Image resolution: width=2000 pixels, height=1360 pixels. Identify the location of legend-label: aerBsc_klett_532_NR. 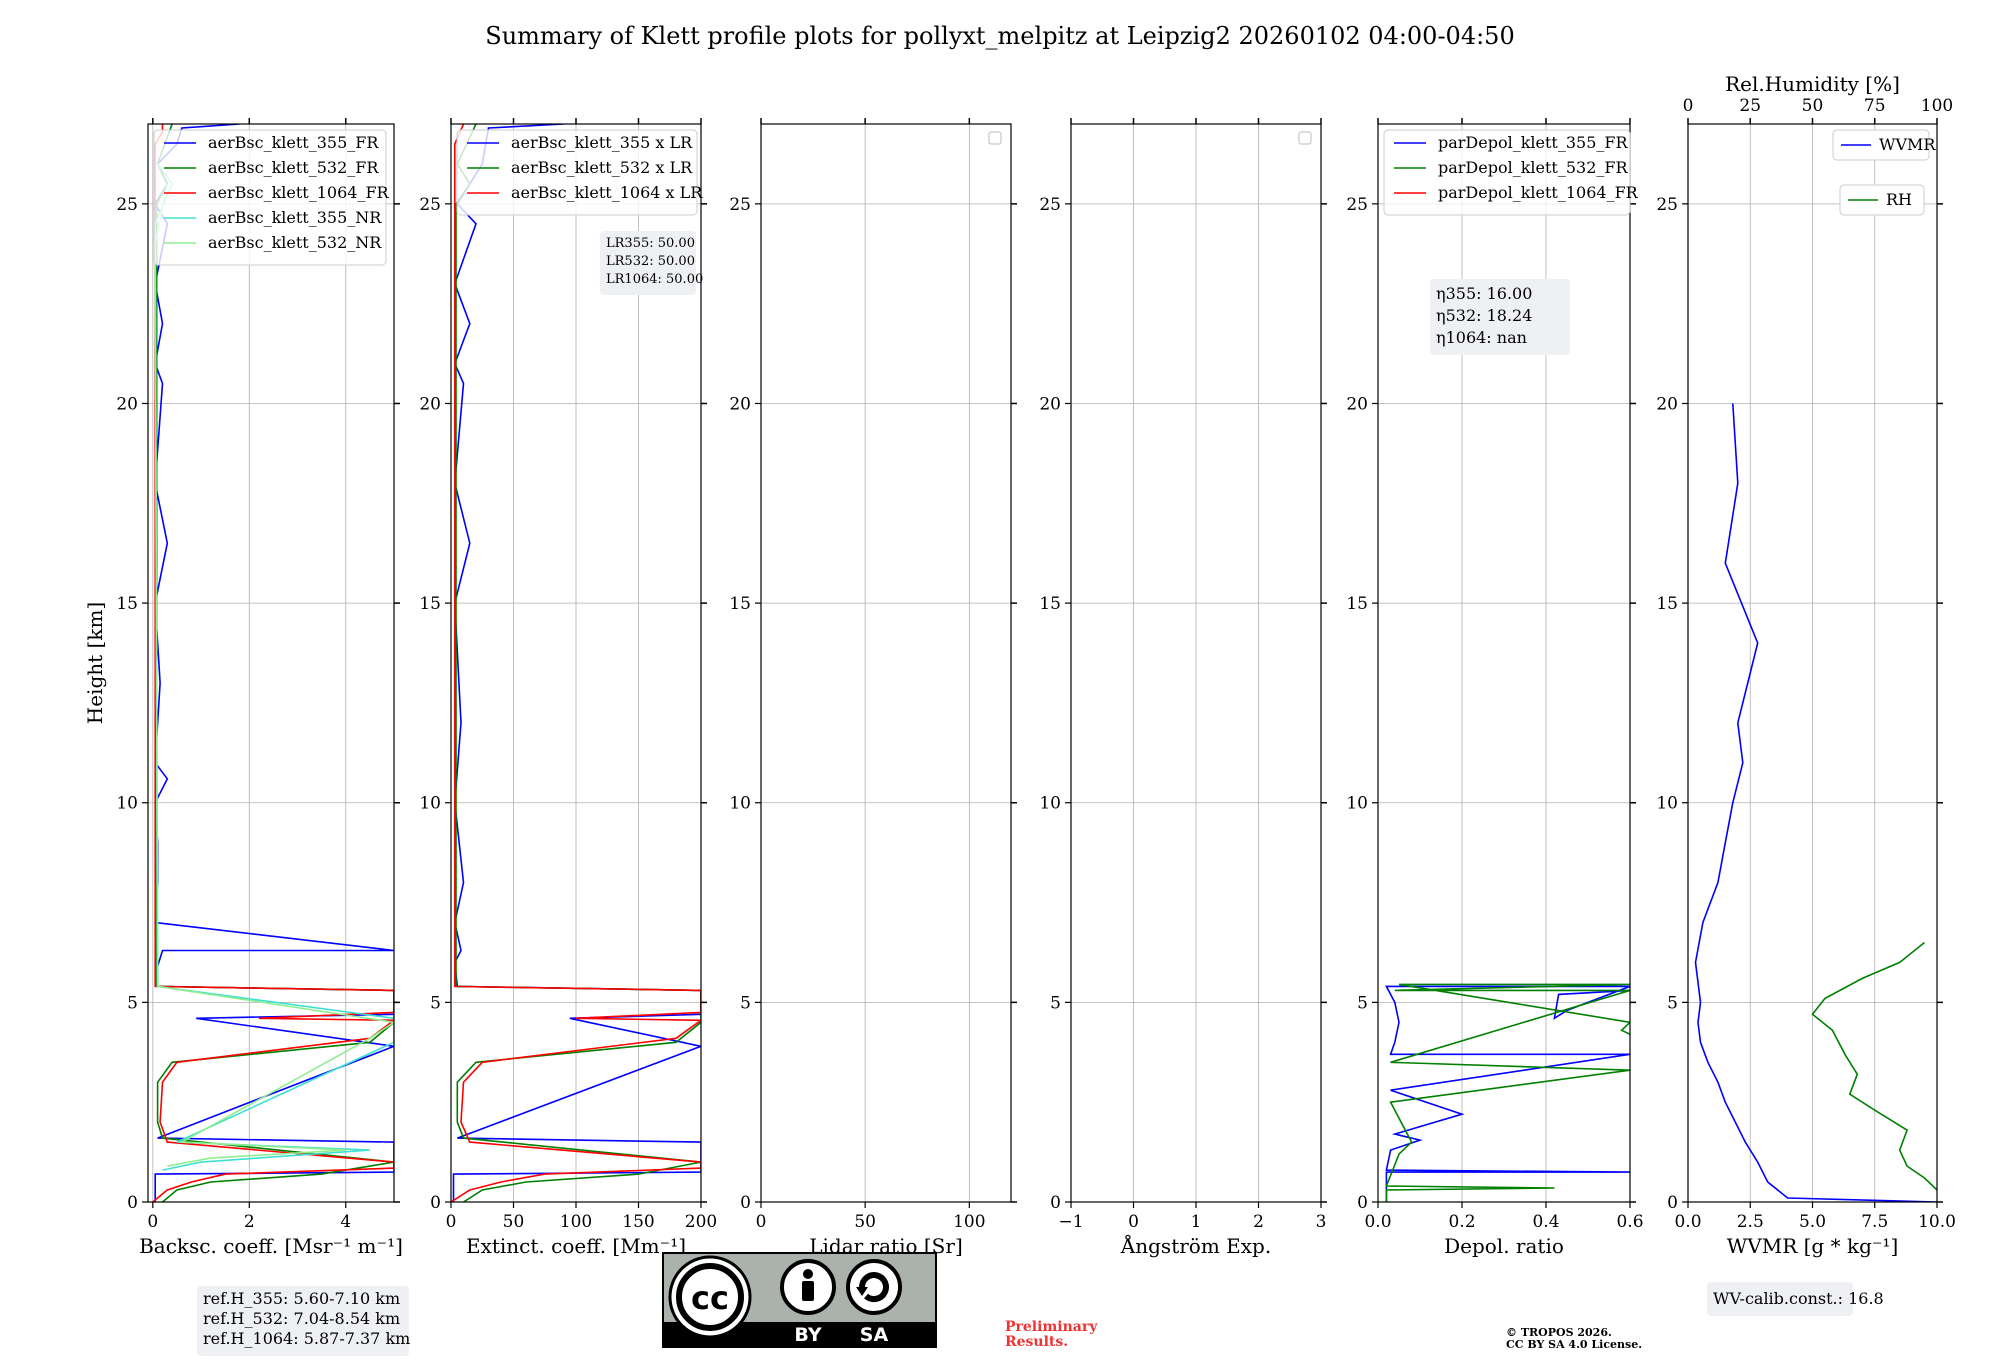
(295, 242).